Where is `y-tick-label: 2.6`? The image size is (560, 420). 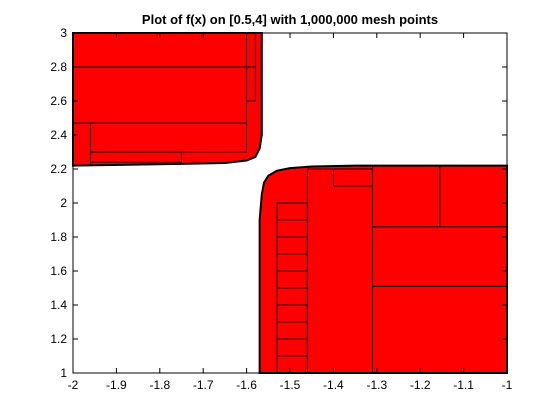
y-tick-label: 2.6 is located at coordinates (58, 101).